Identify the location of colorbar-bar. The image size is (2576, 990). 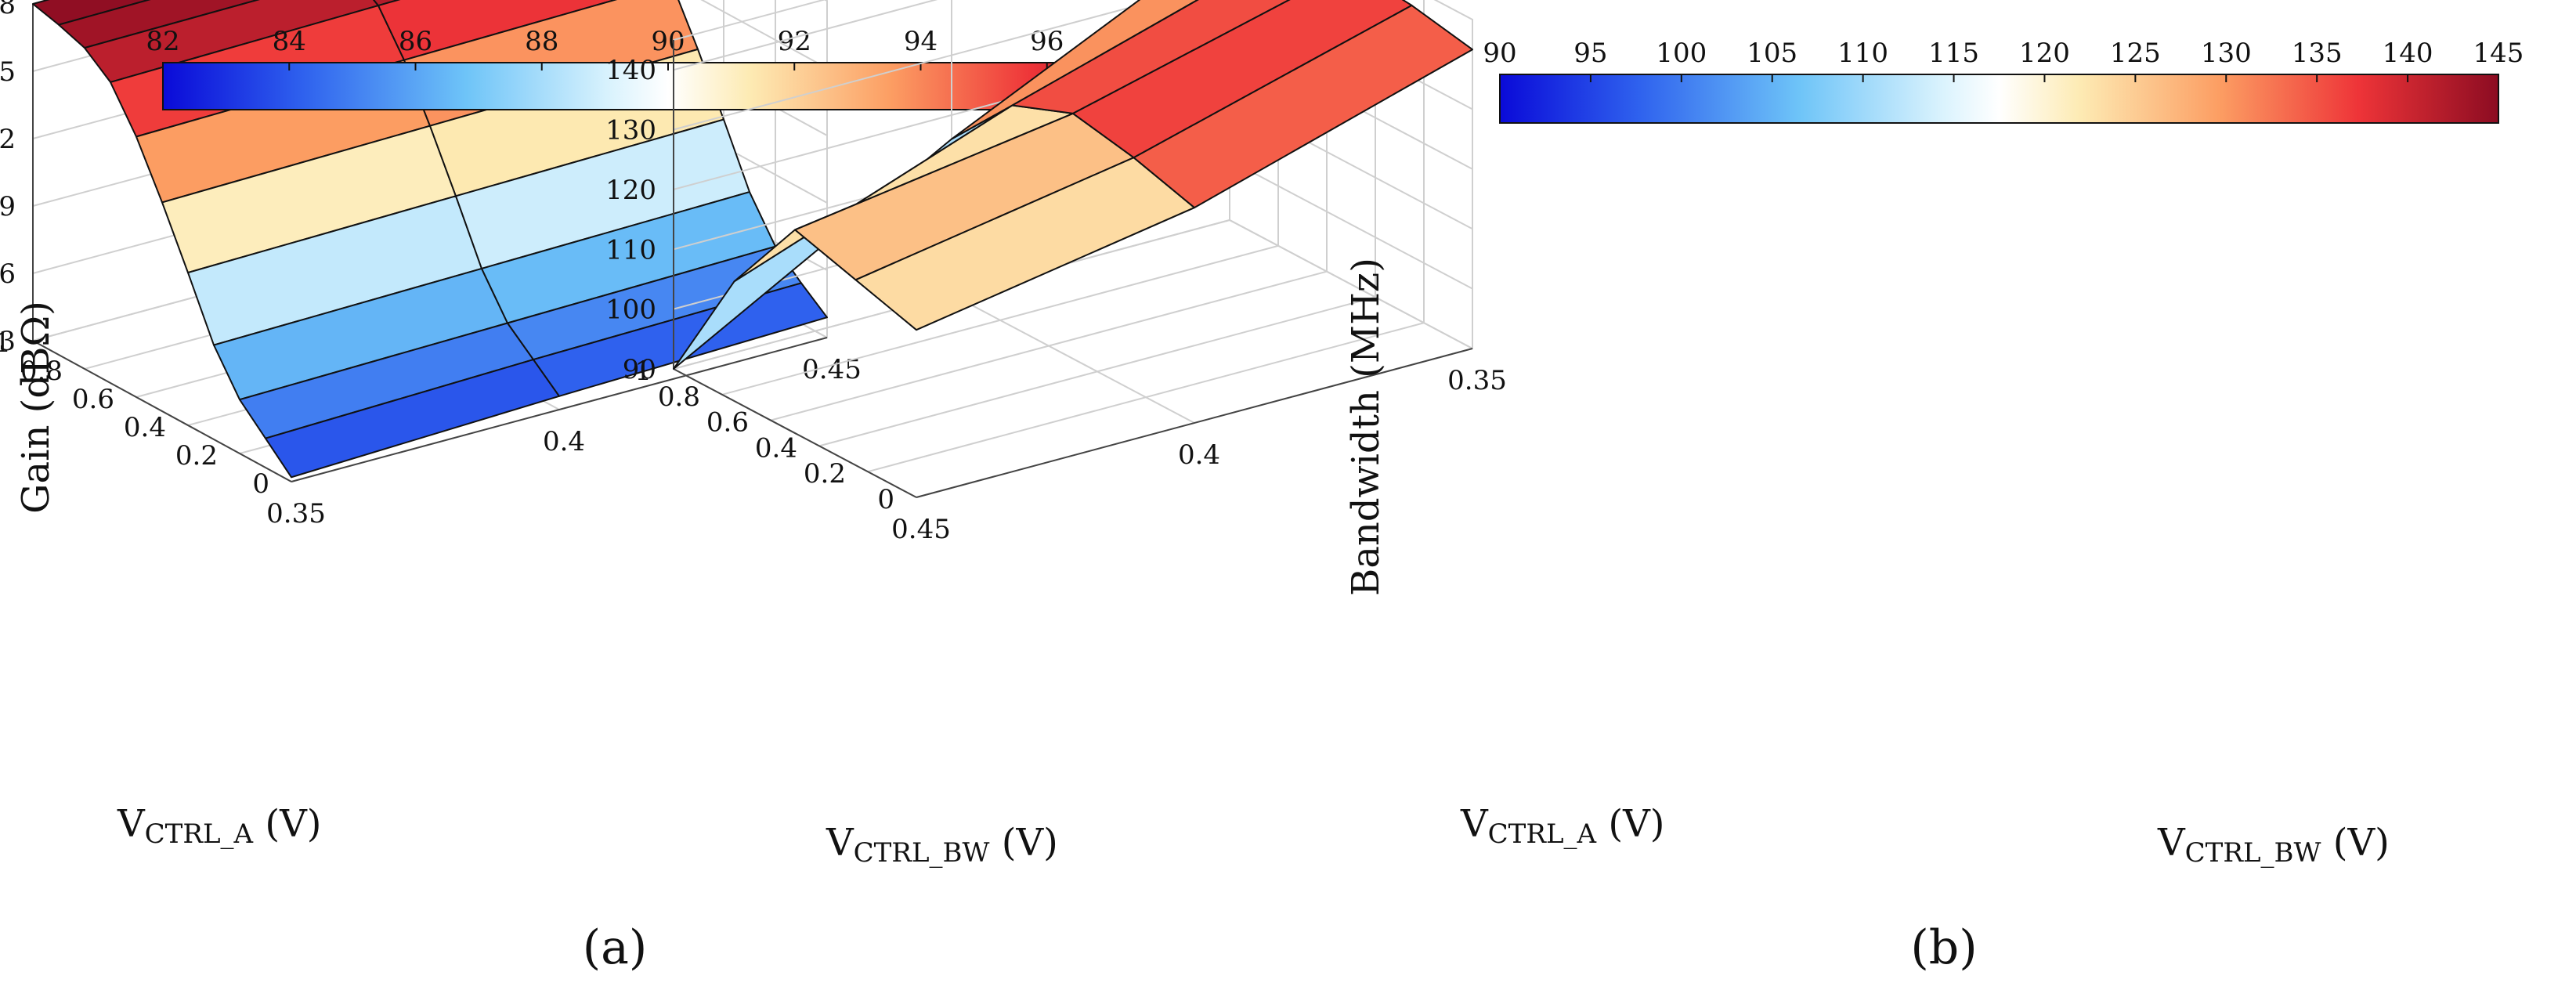
(1999, 99).